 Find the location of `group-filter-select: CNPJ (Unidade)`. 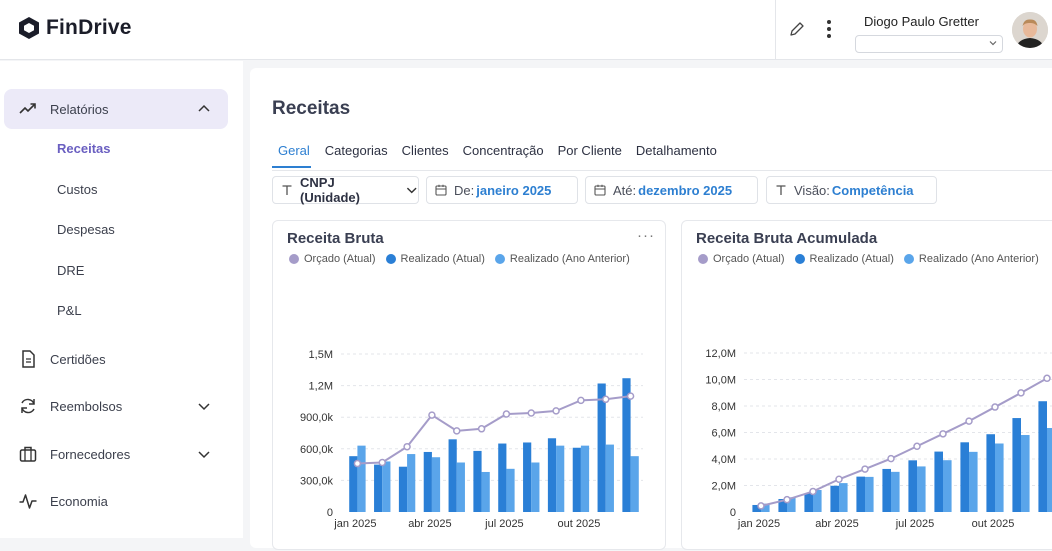

group-filter-select: CNPJ (Unidade) is located at coordinates (345, 190).